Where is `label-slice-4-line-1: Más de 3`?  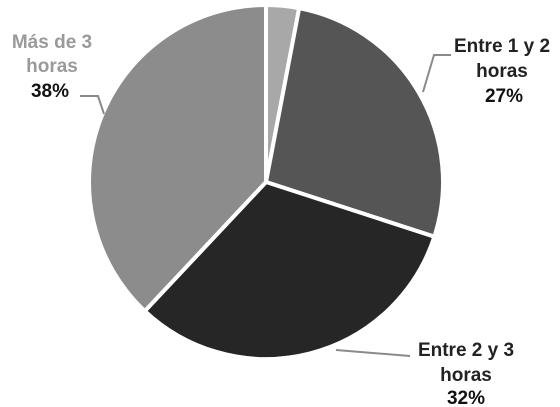
label-slice-4-line-1: Más de 3 is located at coordinates (52, 42).